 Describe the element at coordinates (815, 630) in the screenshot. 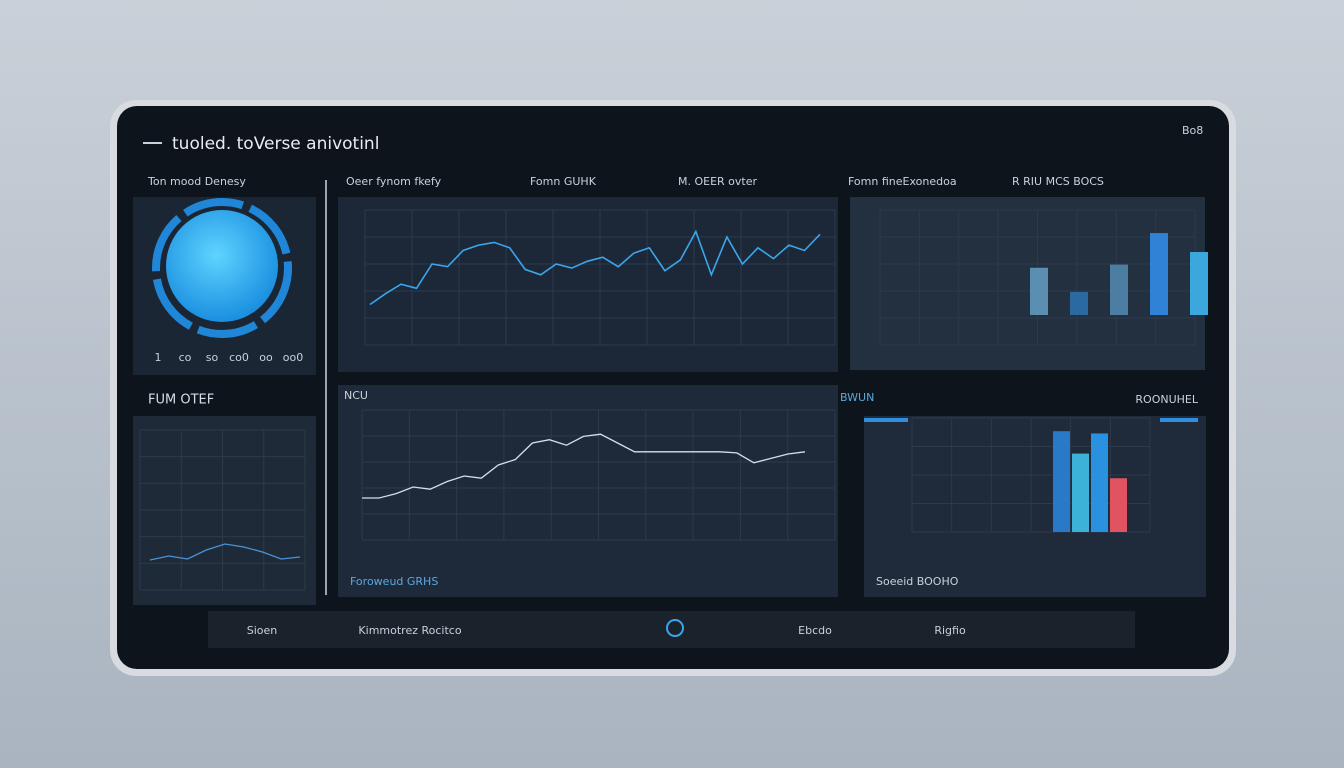

I see `footer-item: Ebcdo` at that location.